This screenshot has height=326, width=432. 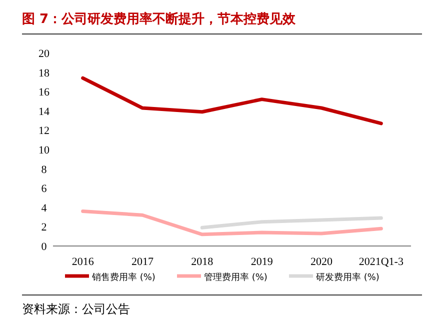 What do you see at coordinates (44, 54) in the screenshot?
I see `y-tick-label: 20` at bounding box center [44, 54].